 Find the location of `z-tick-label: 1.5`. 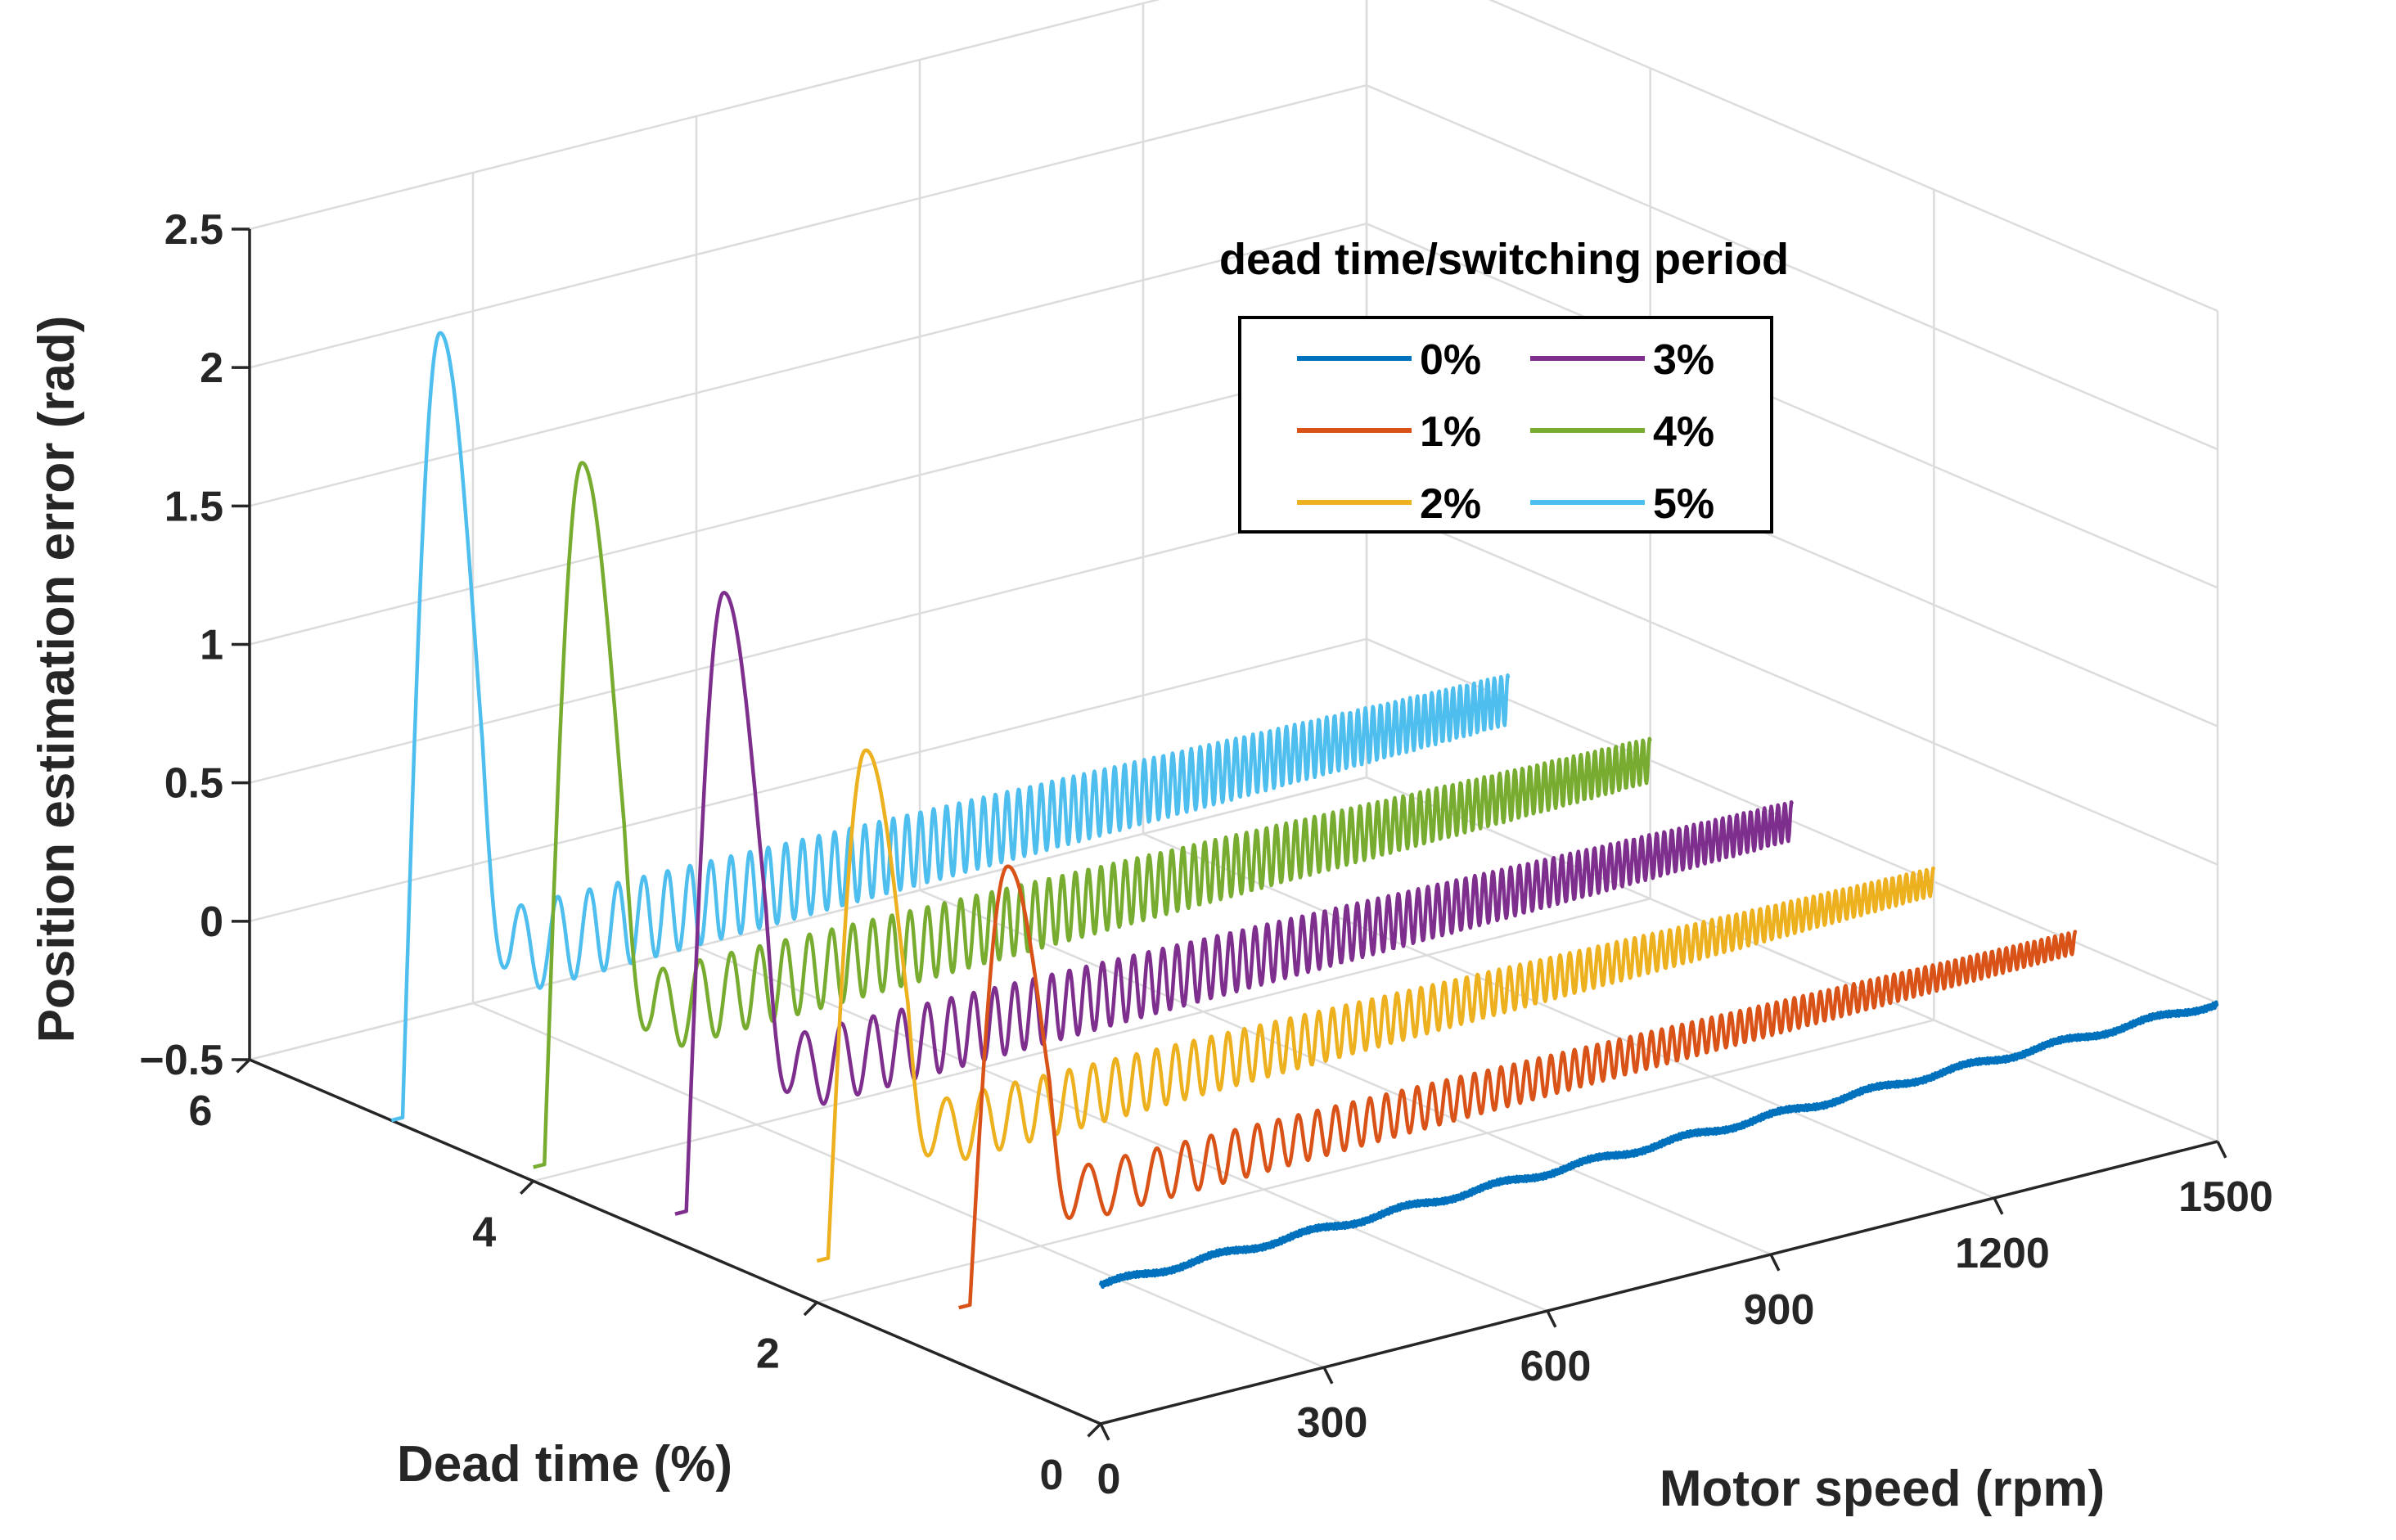

z-tick-label: 1.5 is located at coordinates (193, 506).